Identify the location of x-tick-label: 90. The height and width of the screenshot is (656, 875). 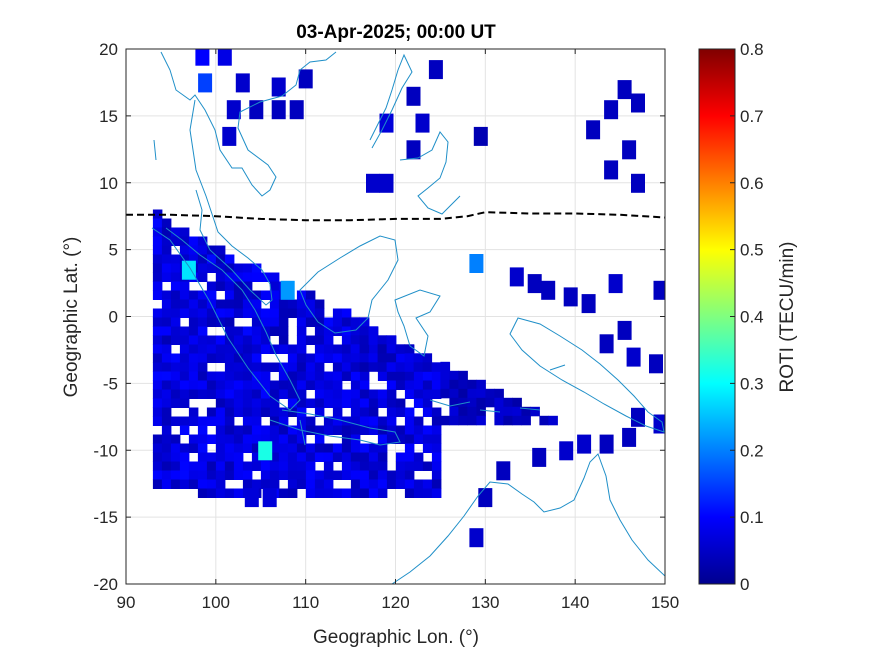
(126, 602).